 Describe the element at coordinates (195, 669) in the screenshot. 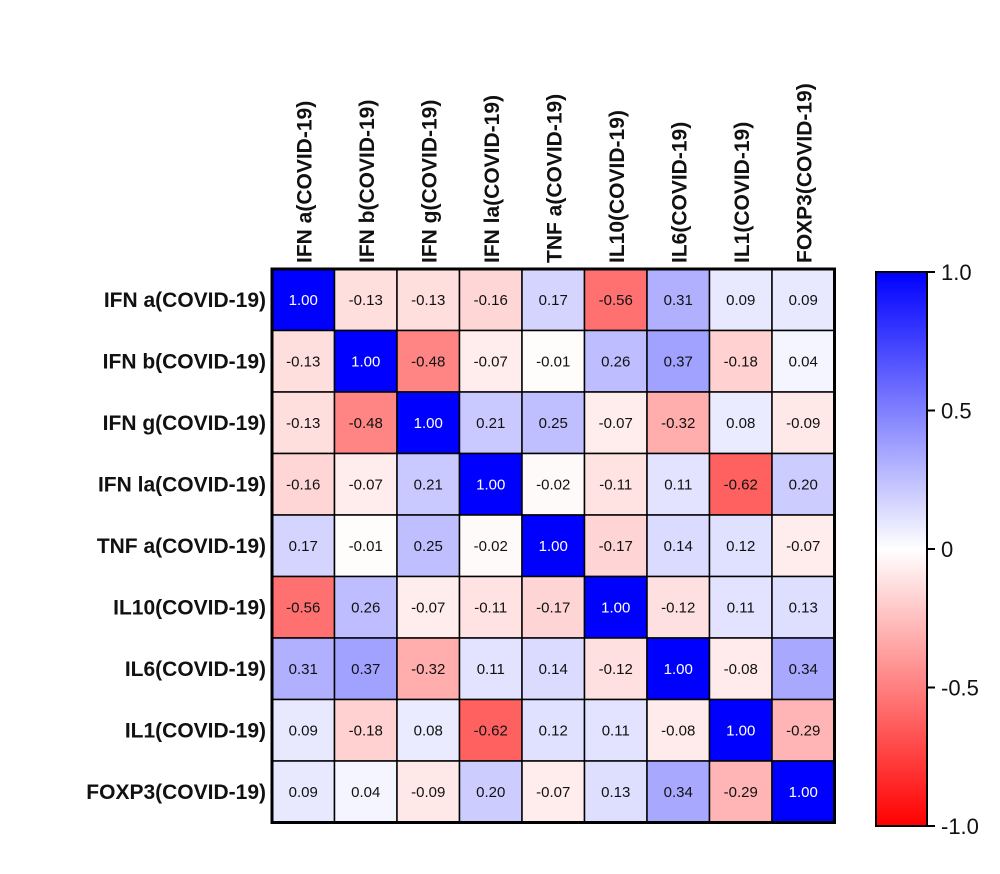

I see `row-label: IL6(COVID-19)` at that location.